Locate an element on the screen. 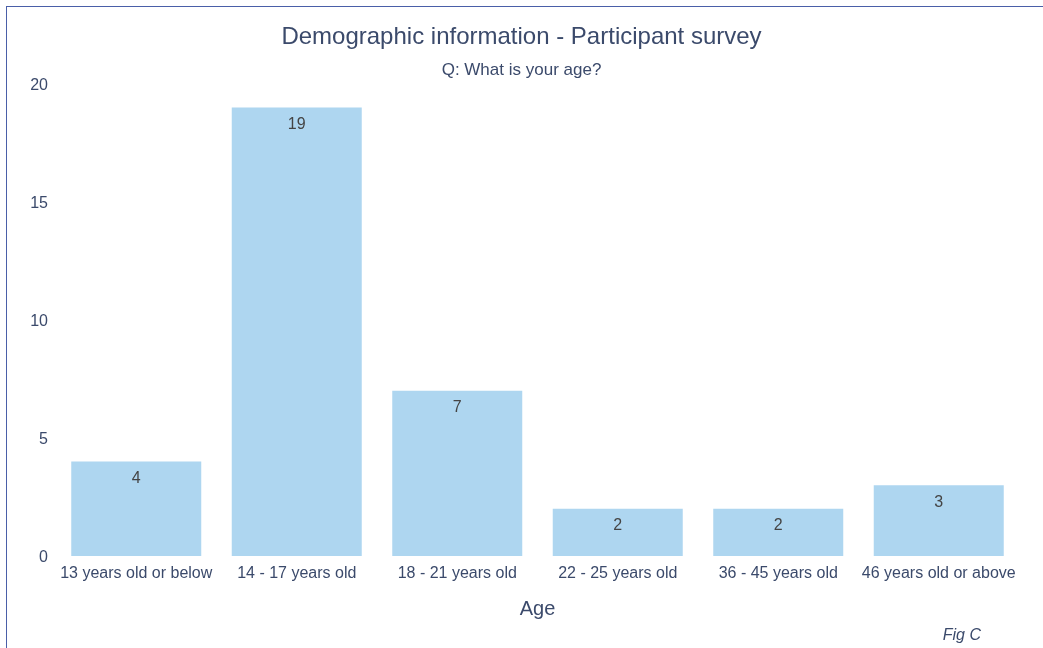  y-tick-label: 5 is located at coordinates (44, 438).